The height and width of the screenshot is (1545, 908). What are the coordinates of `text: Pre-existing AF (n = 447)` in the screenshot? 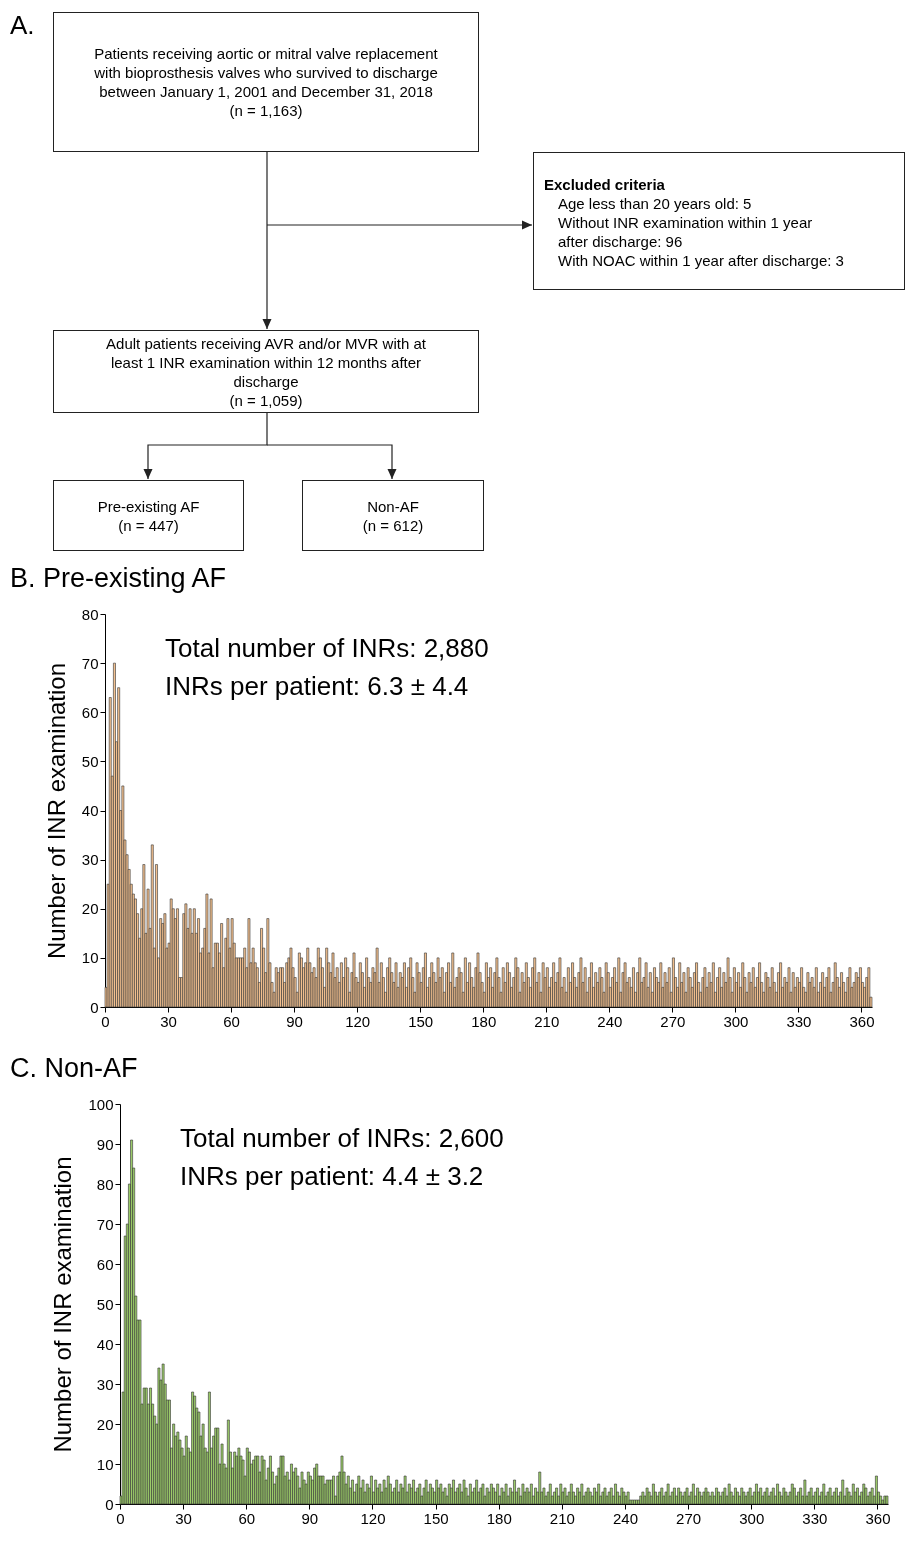 It's located at (148, 515).